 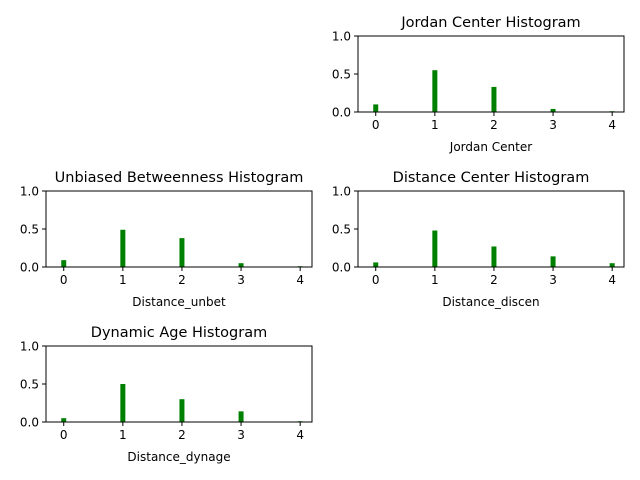 I want to click on chart-title: Dynamic Age Histogram, so click(x=179, y=333).